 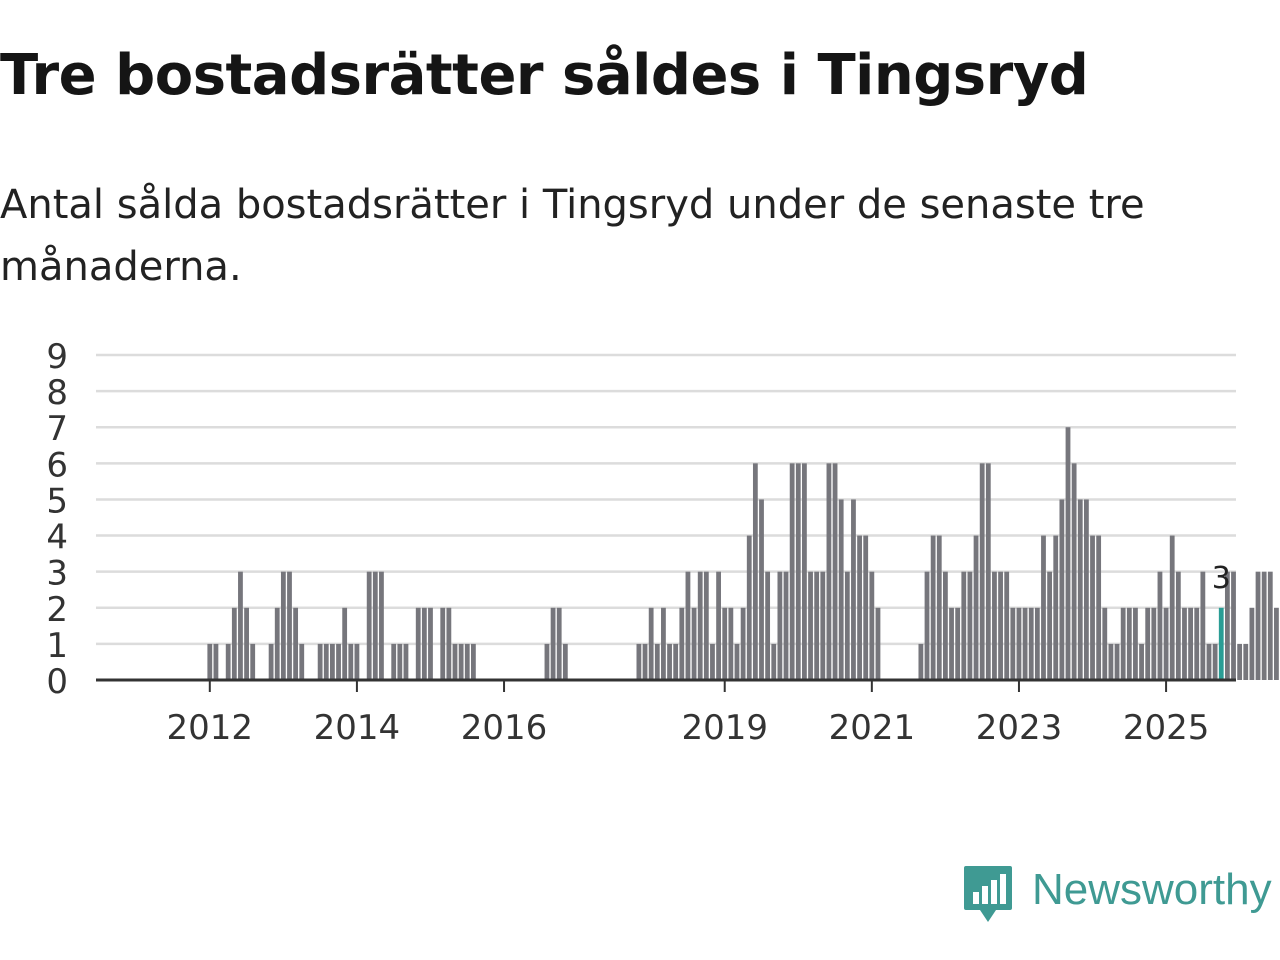 What do you see at coordinates (57, 682) in the screenshot?
I see `y-tick-label: 0` at bounding box center [57, 682].